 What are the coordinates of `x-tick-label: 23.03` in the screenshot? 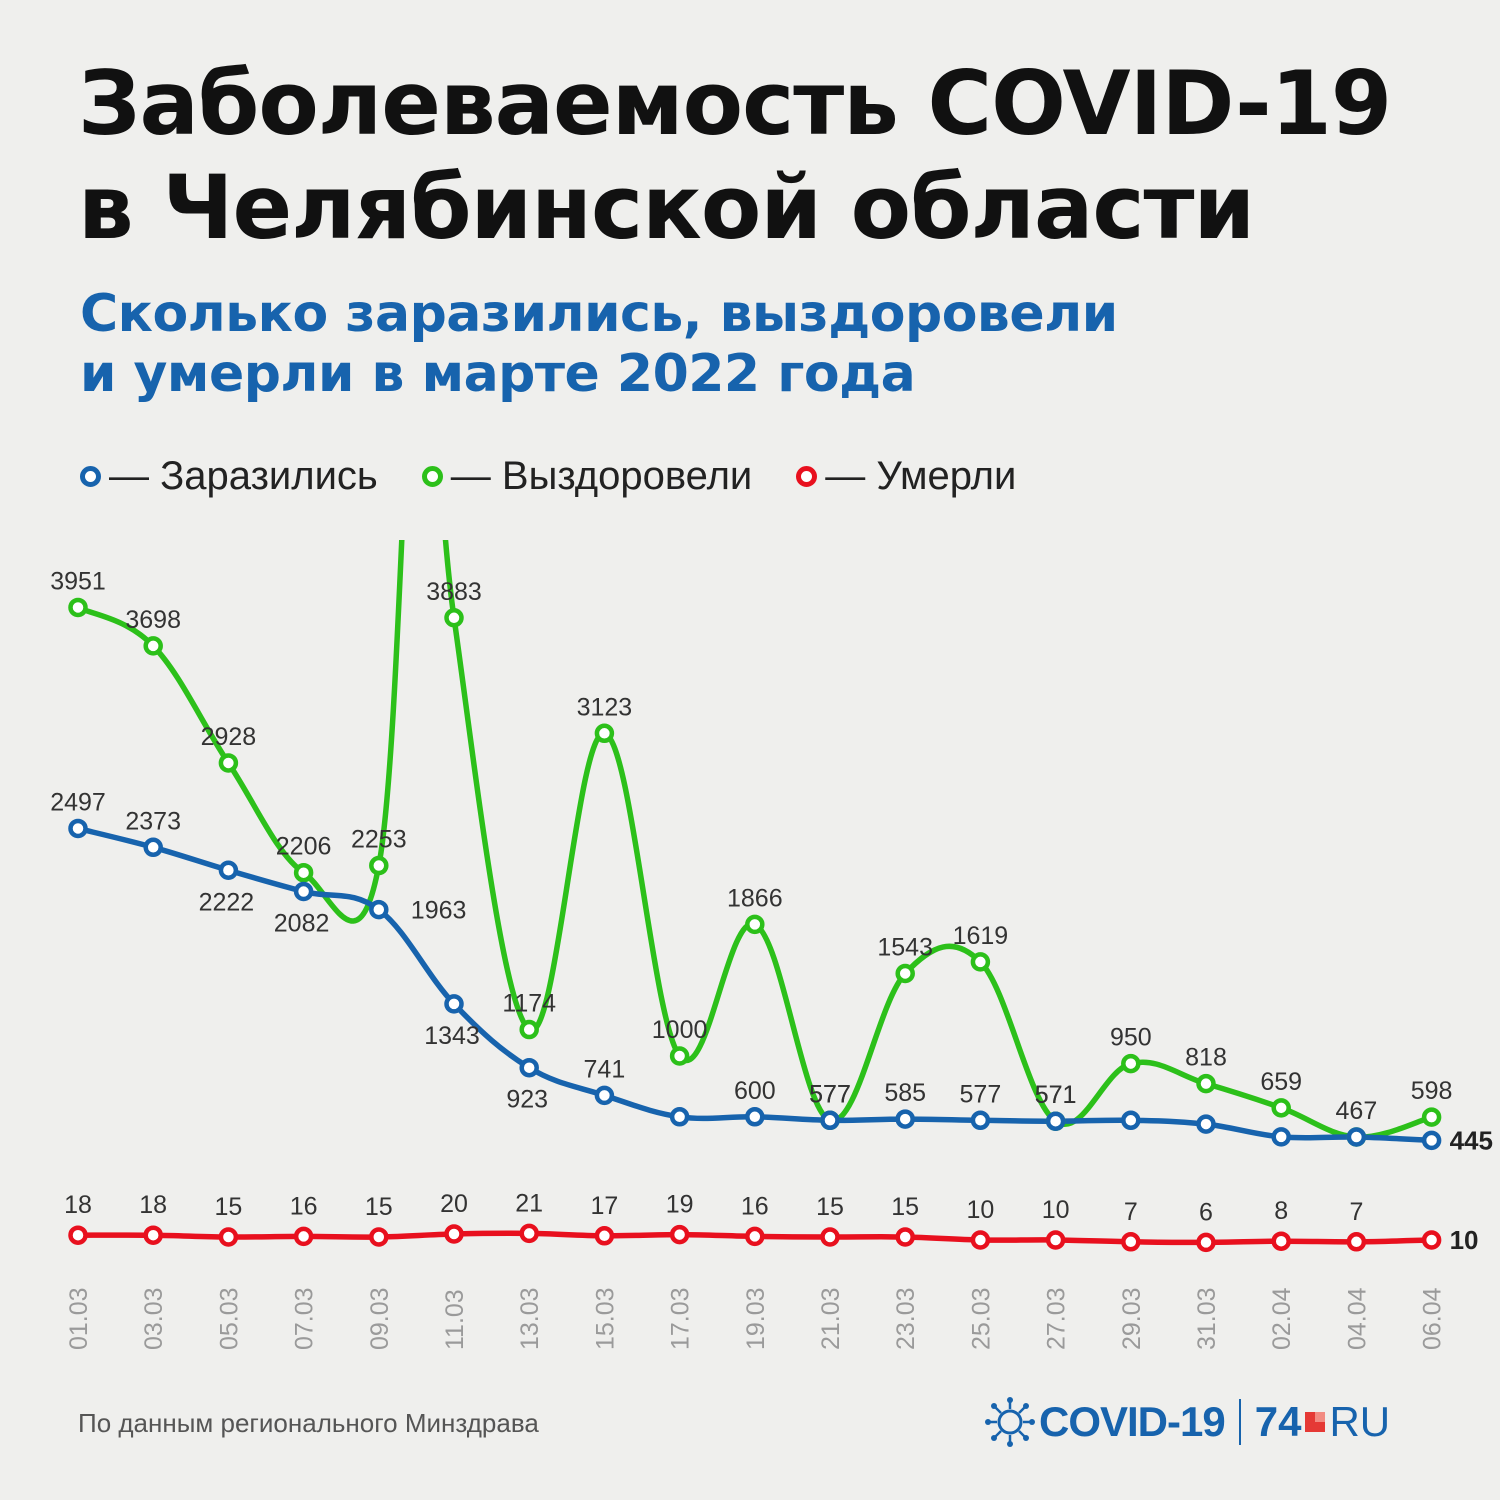 It's located at (906, 1318).